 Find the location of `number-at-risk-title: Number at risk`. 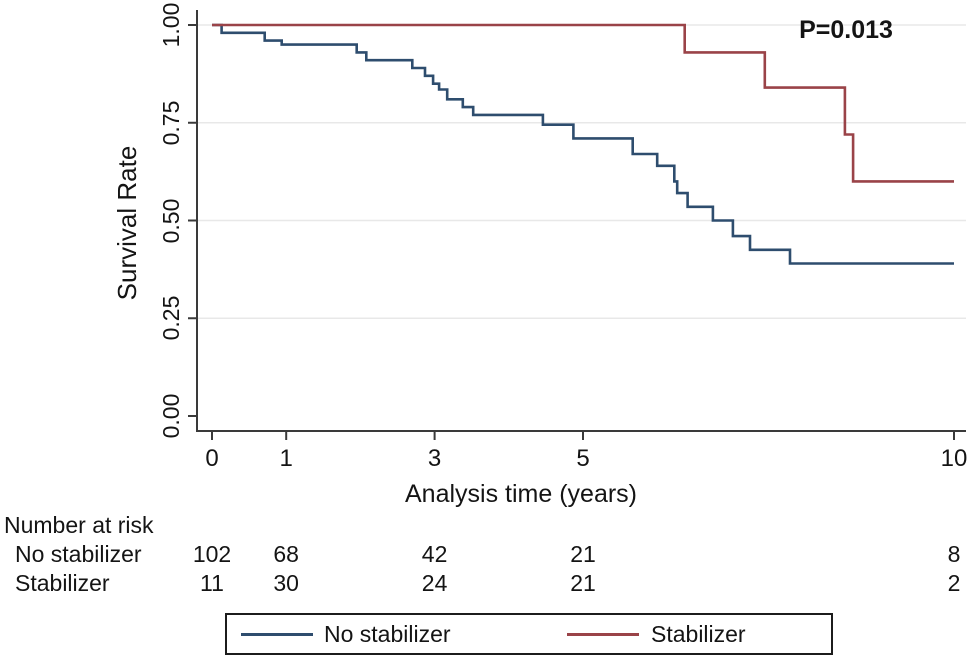

number-at-risk-title: Number at risk is located at coordinates (79, 525).